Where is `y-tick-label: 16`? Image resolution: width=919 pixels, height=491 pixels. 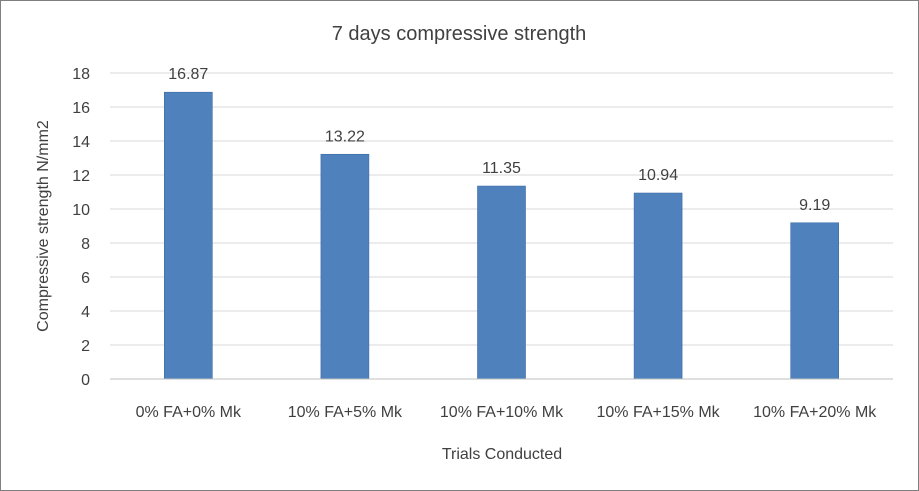 y-tick-label: 16 is located at coordinates (81, 108).